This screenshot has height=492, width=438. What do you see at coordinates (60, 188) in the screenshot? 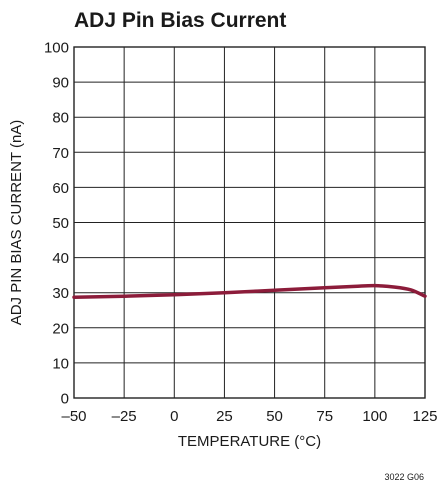
I see `y-tick-label: 60` at bounding box center [60, 188].